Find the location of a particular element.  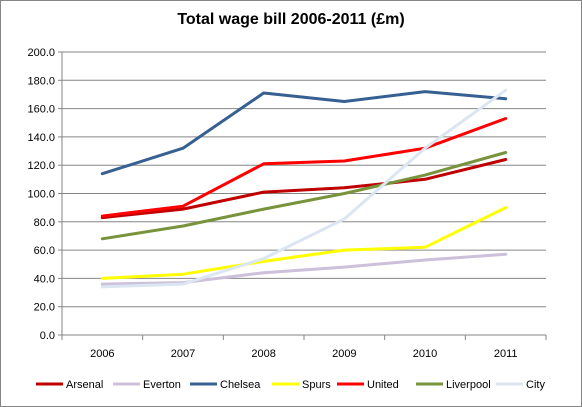

chart-title: Total wage bill 2006-2011 (£m) is located at coordinates (291, 19).